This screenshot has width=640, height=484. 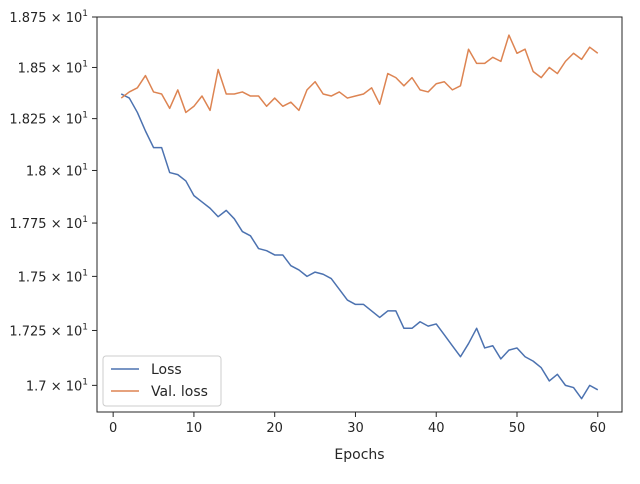 I want to click on x-tick-label: 10, so click(x=194, y=428).